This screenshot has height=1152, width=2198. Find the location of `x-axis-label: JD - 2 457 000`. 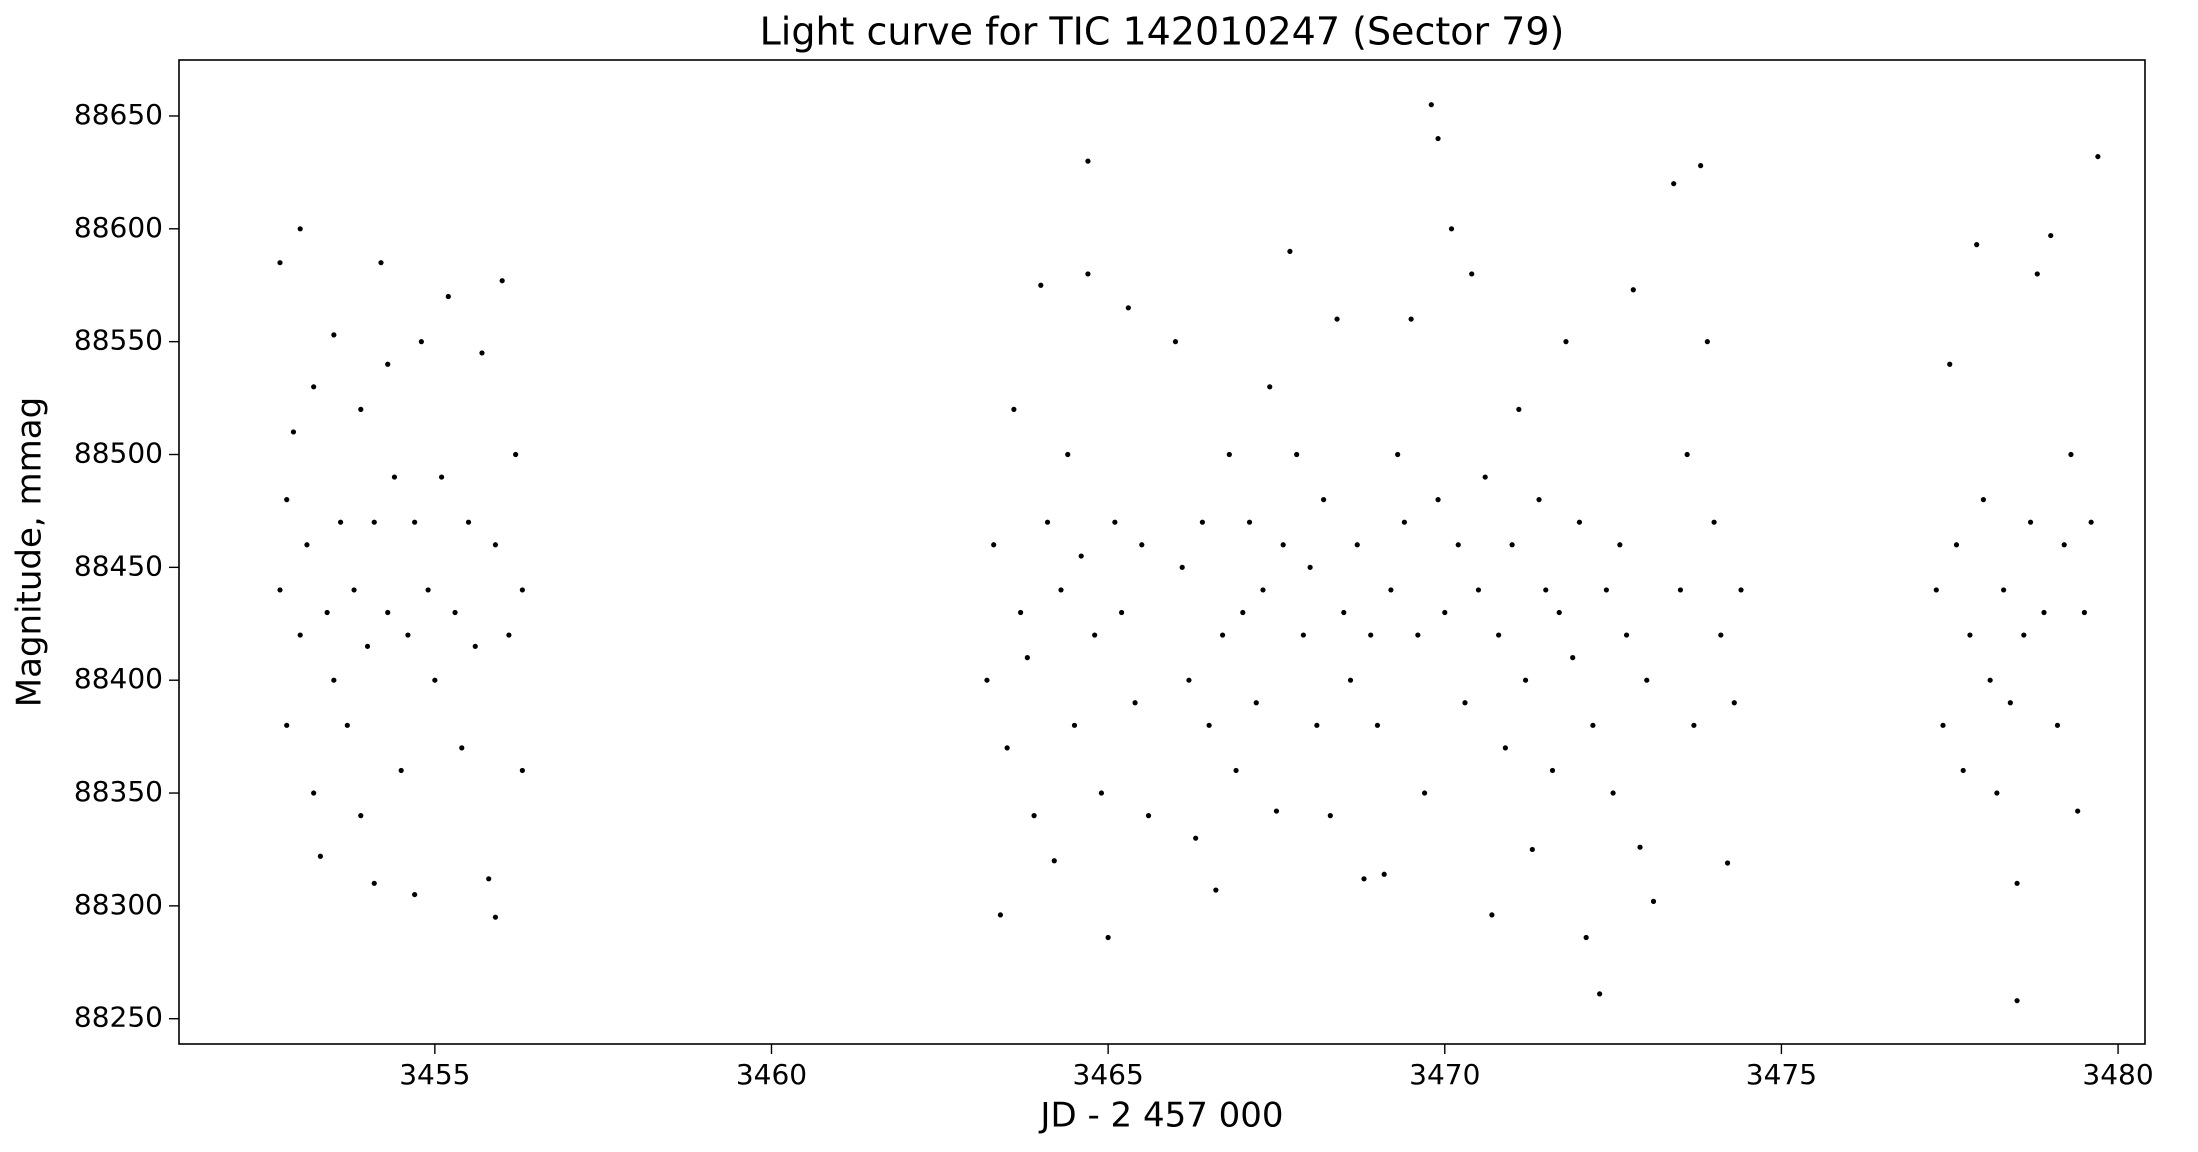

x-axis-label: JD - 2 457 000 is located at coordinates (1160, 1116).